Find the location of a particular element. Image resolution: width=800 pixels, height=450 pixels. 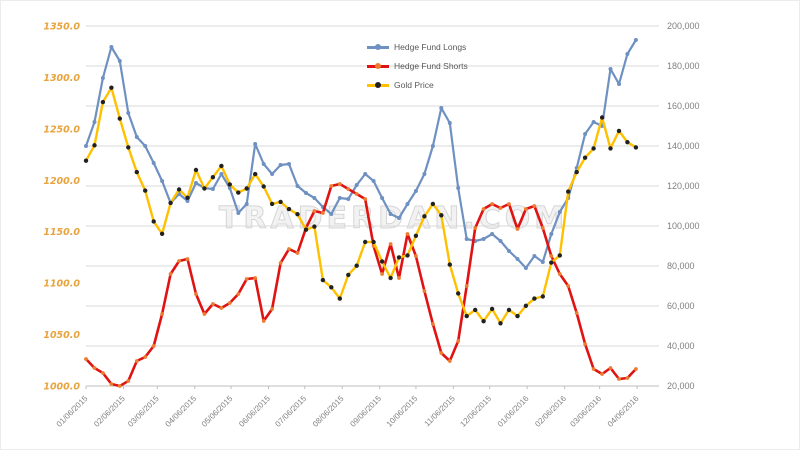

left-axis-label: 1250.0 is located at coordinates (61, 129).